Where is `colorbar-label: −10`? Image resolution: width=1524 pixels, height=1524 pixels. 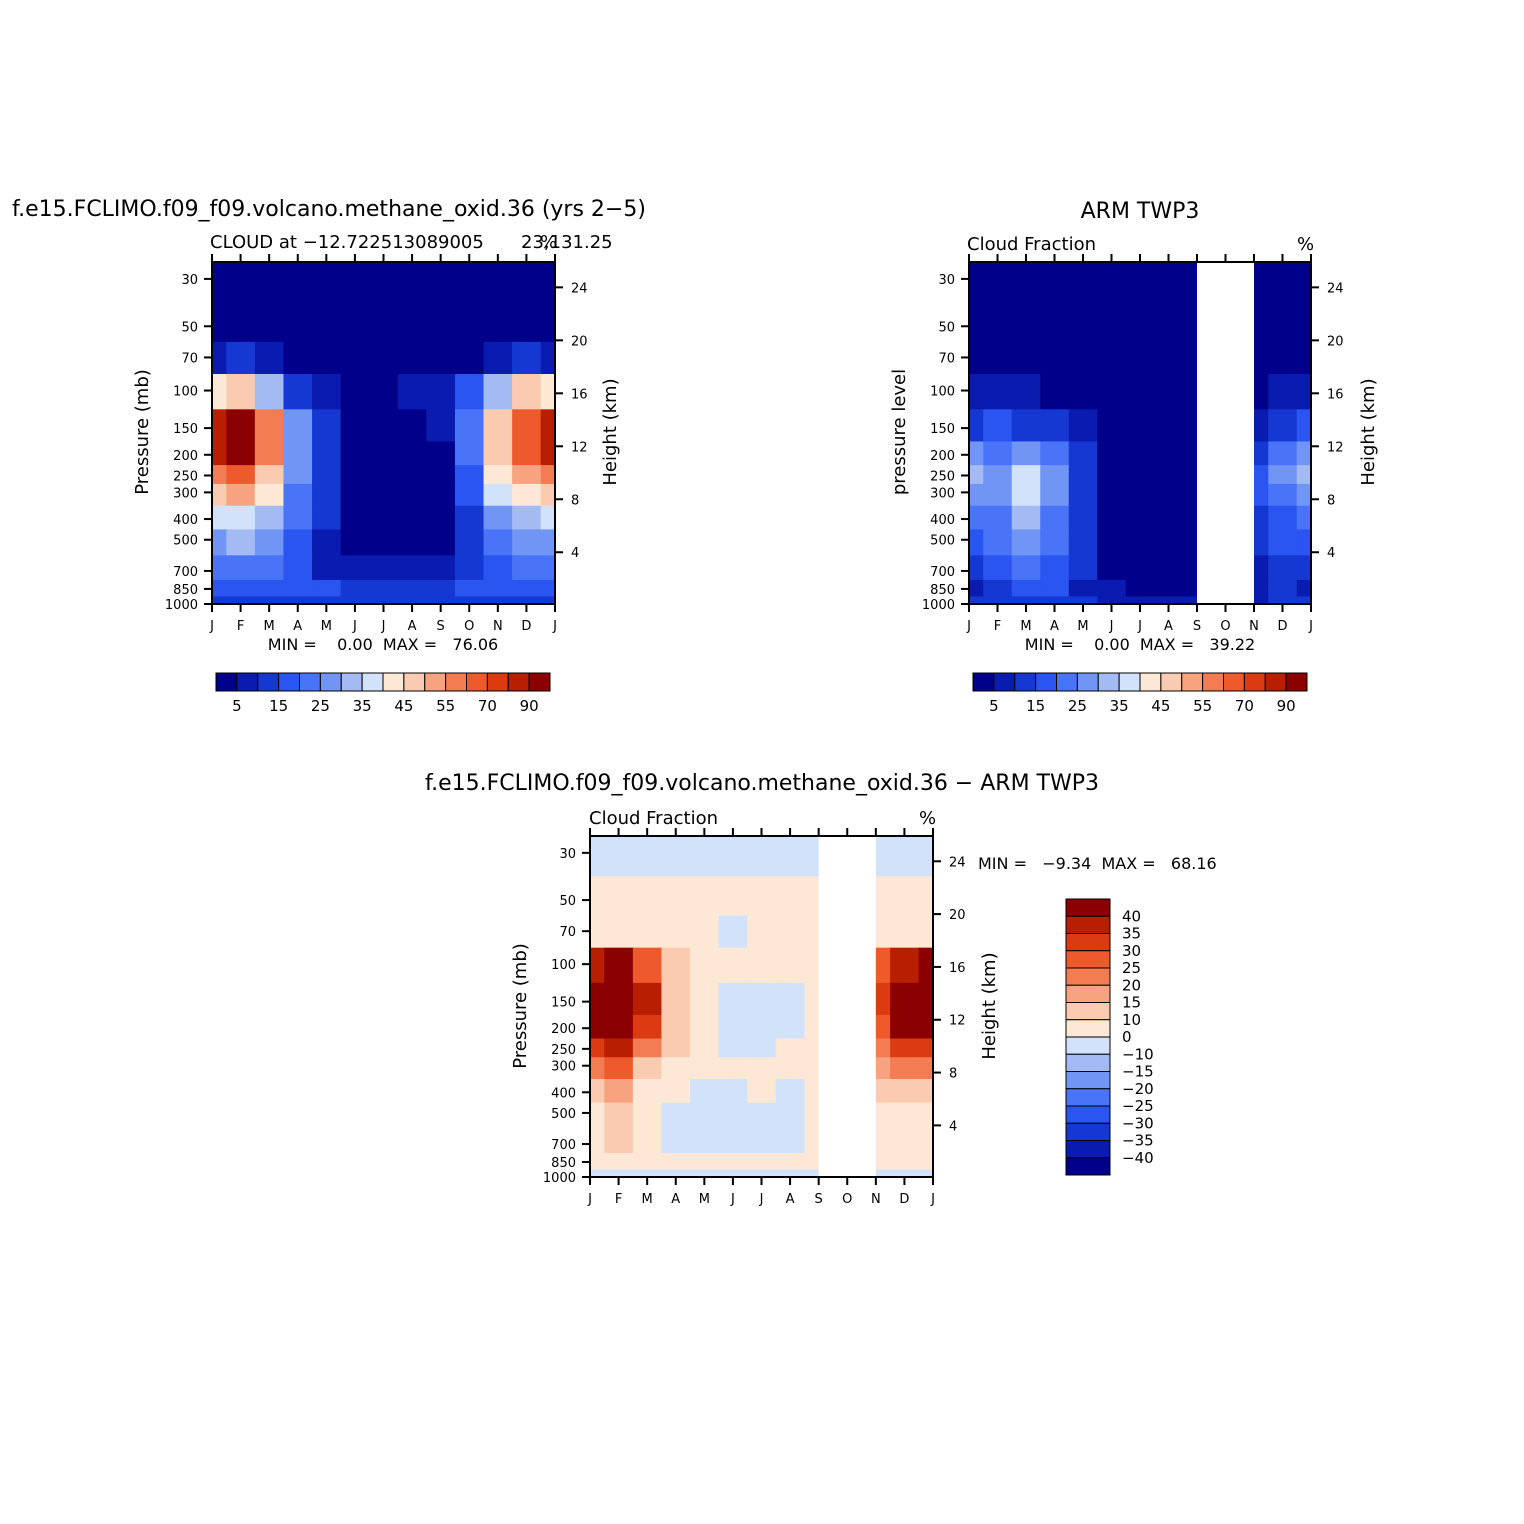 colorbar-label: −10 is located at coordinates (1138, 1054).